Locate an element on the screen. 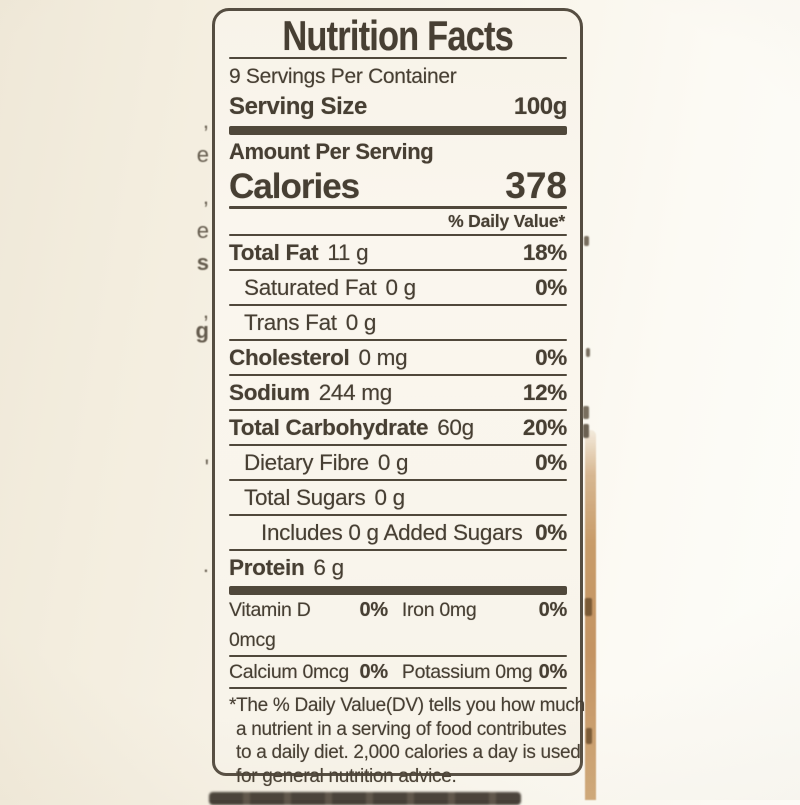 The height and width of the screenshot is (805, 800). nutrient-name: Total Sugars is located at coordinates (305, 497).